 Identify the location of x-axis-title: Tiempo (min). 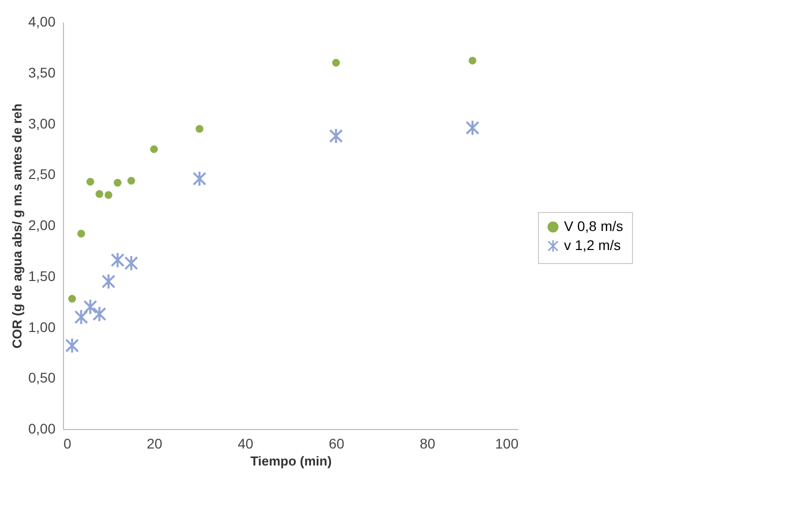
(291, 461).